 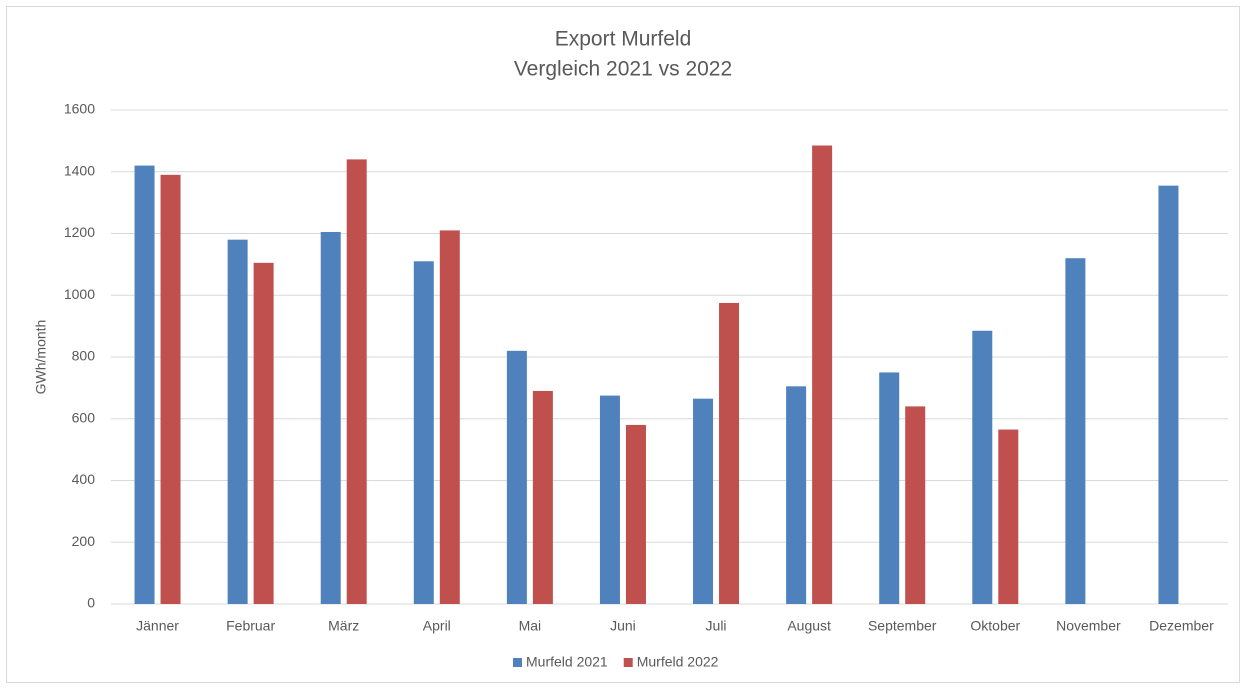 What do you see at coordinates (1181, 626) in the screenshot?
I see `x-tick-label: Dezember` at bounding box center [1181, 626].